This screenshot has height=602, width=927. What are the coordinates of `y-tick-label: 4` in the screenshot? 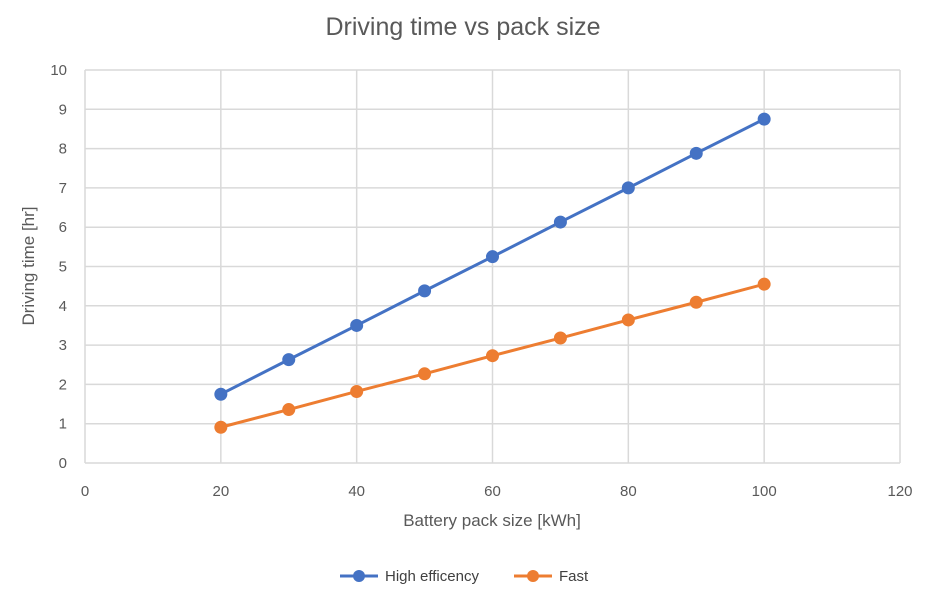 It's located at (63, 306).